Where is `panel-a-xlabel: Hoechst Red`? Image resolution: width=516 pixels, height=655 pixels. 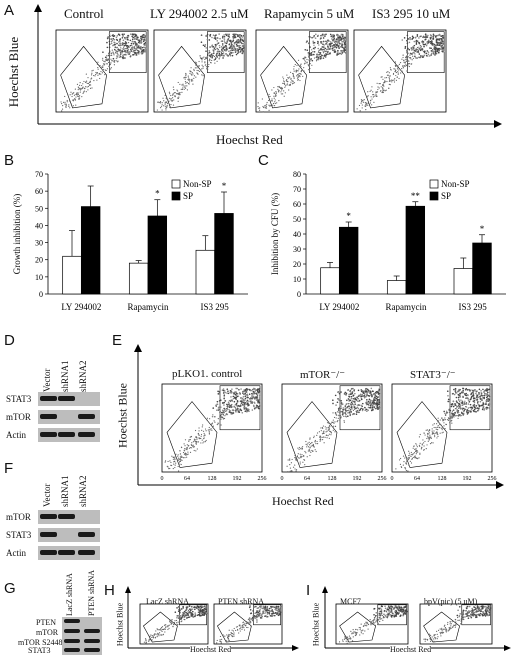 panel-a-xlabel: Hoechst Red is located at coordinates (249, 139).